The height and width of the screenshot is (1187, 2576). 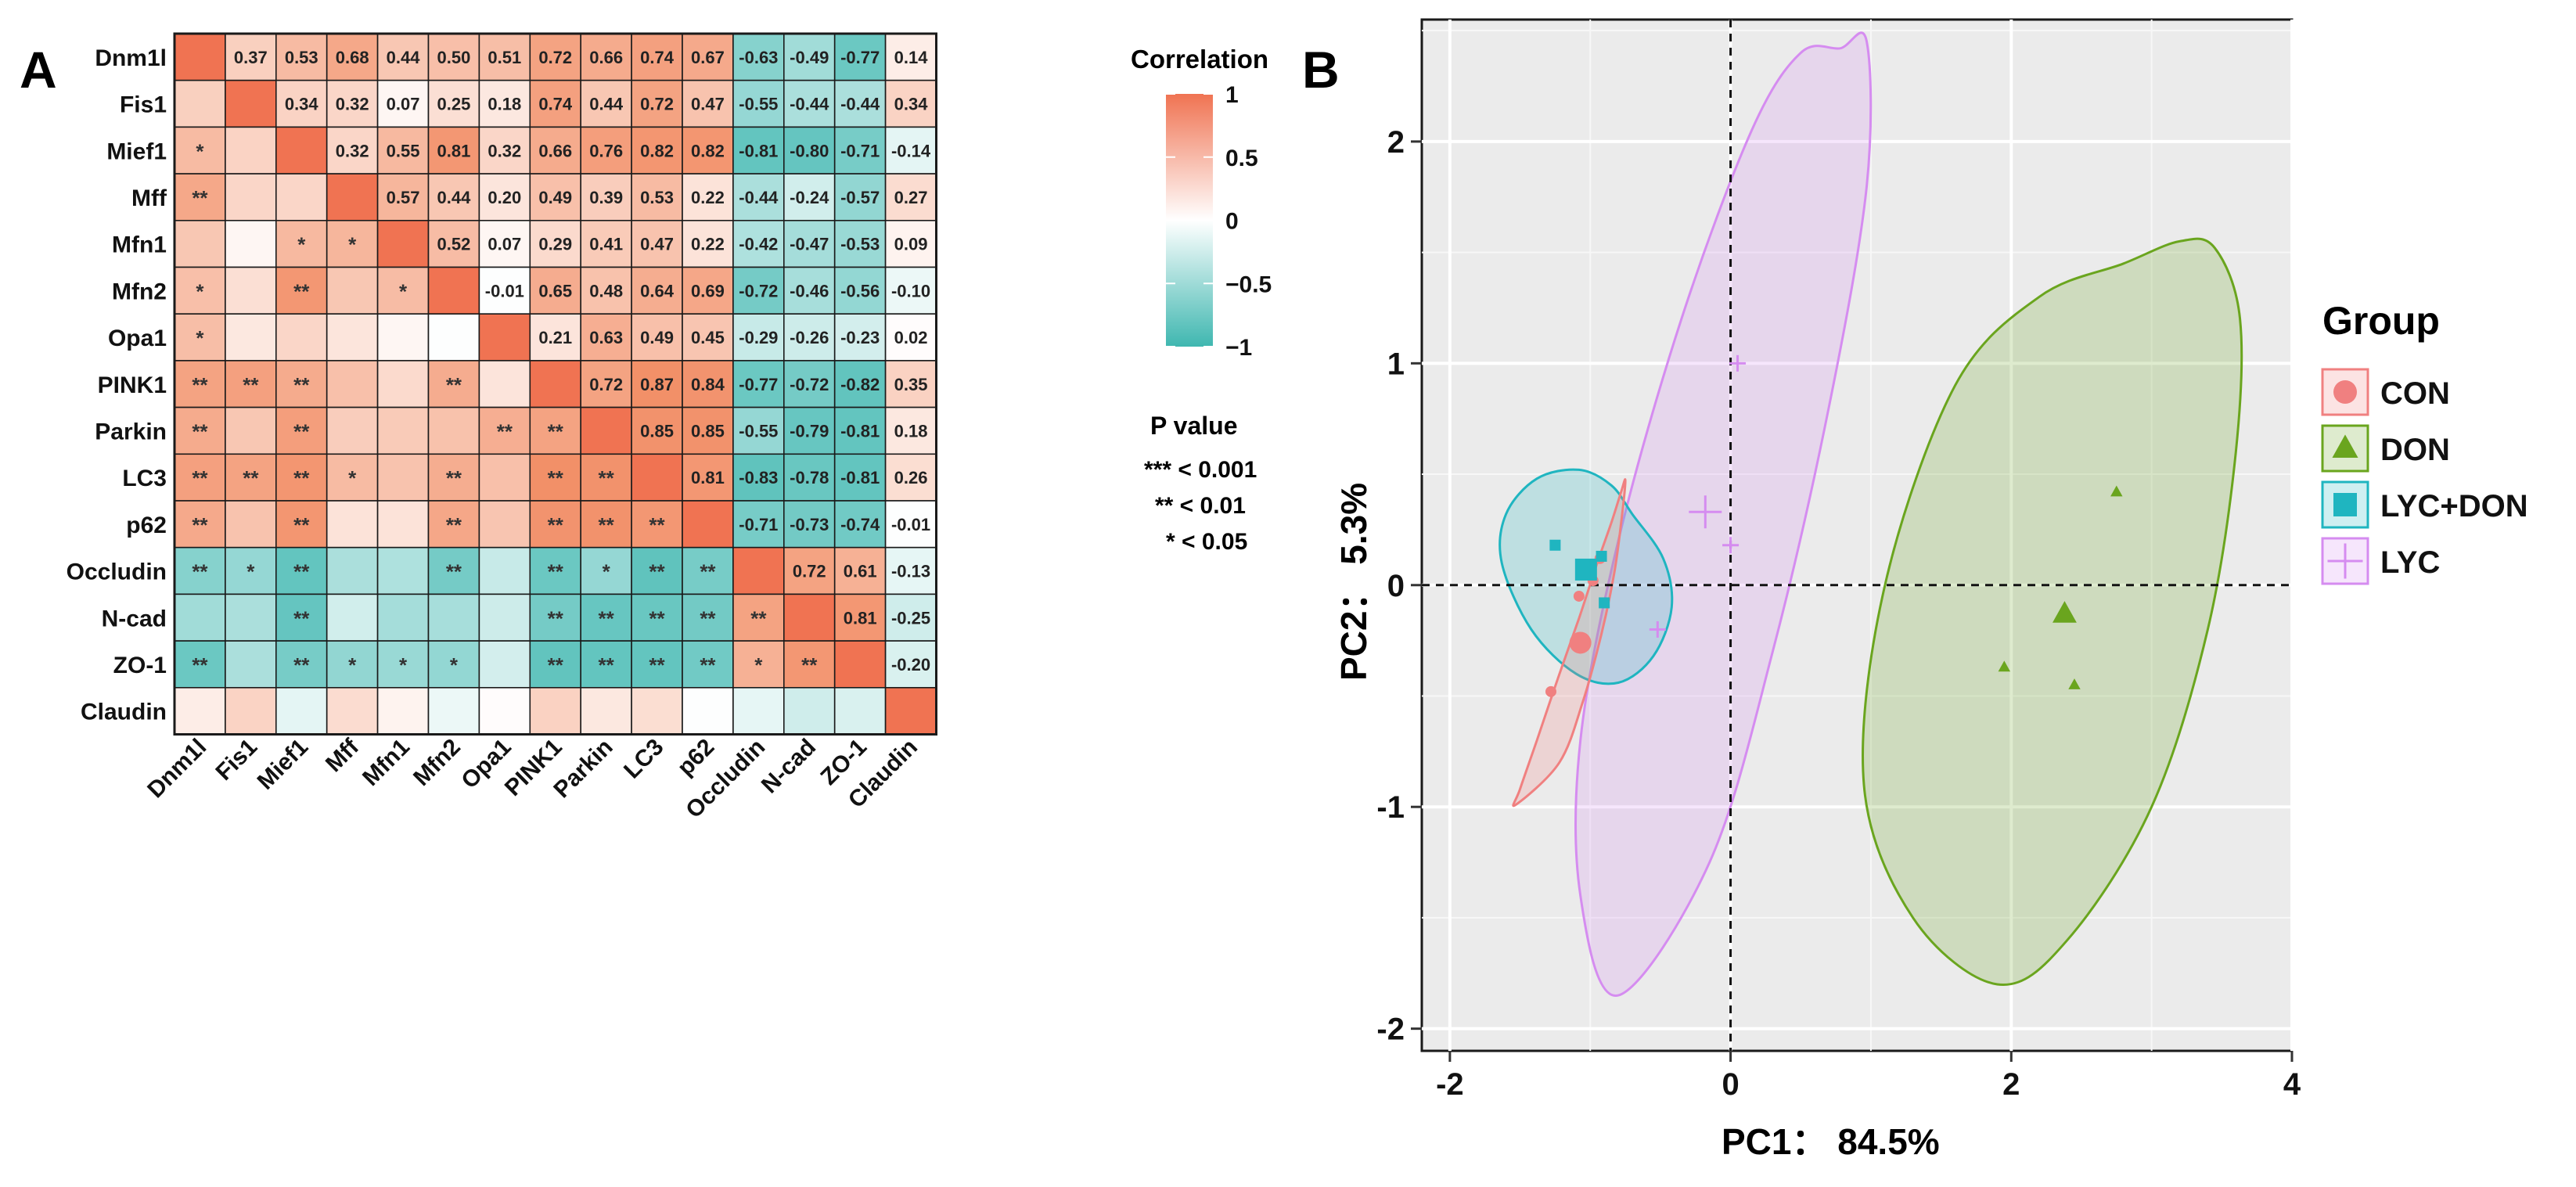 I want to click on heatmap-value-label: -0.63, so click(x=758, y=58).